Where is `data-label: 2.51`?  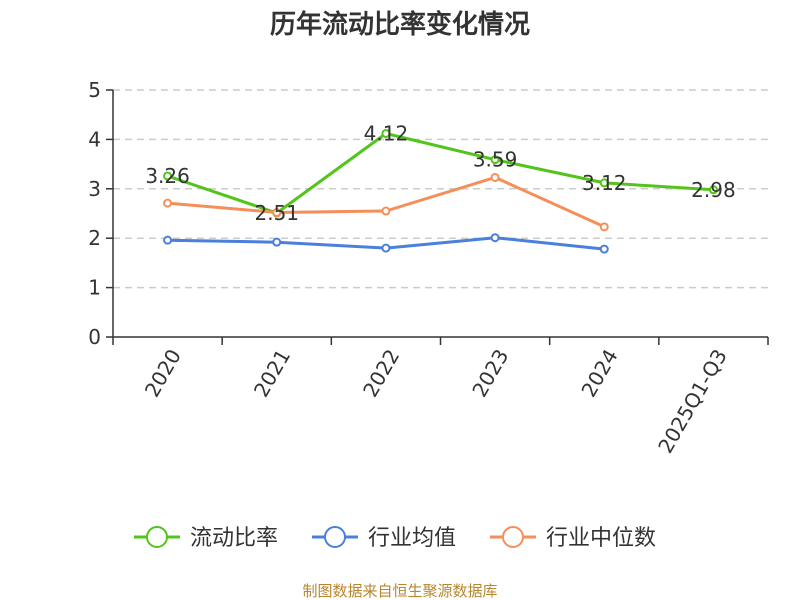
data-label: 2.51 is located at coordinates (276, 213).